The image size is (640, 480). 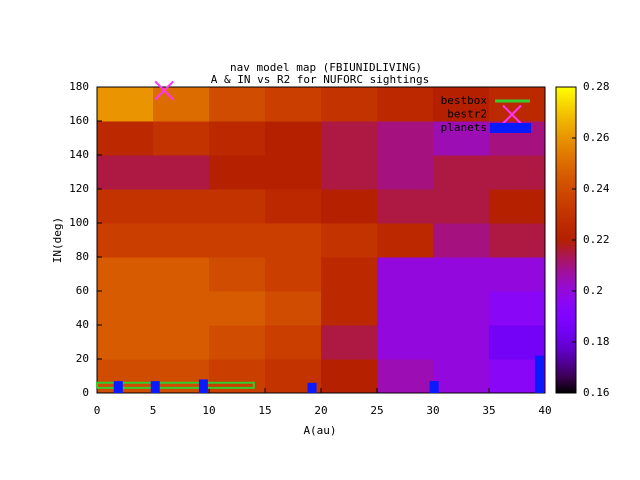 I want to click on y-axis-label: IN(deg), so click(x=57, y=240).